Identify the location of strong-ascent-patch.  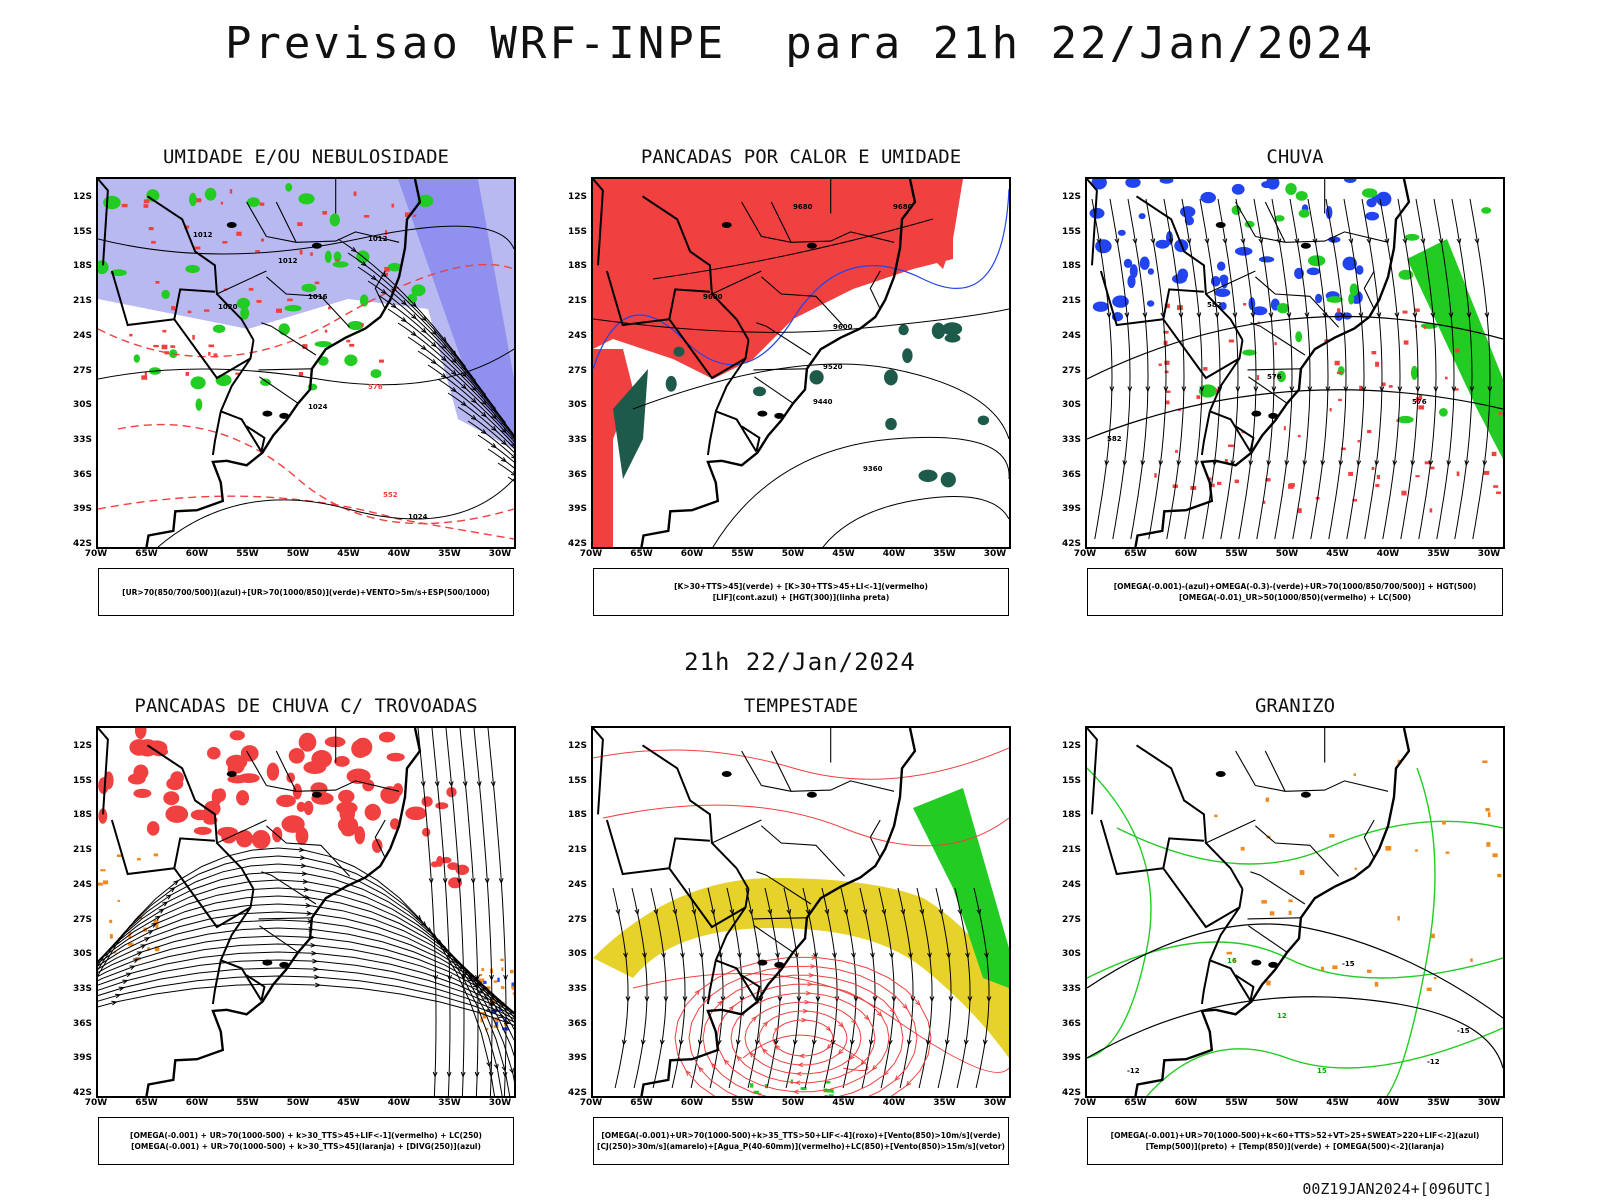
(1279, 218).